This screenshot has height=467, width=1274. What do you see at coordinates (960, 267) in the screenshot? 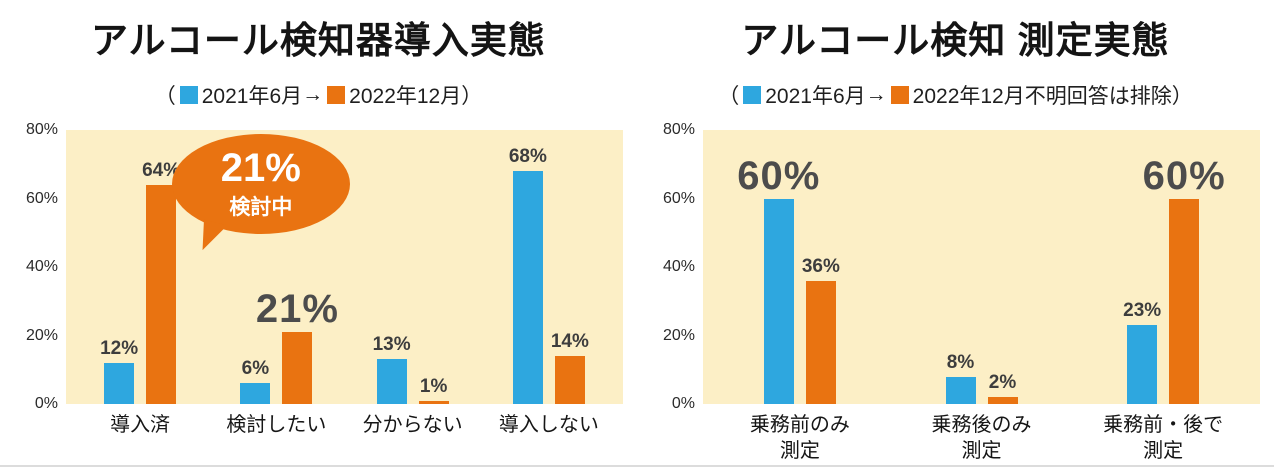
I see `bar-column: 8%` at bounding box center [960, 267].